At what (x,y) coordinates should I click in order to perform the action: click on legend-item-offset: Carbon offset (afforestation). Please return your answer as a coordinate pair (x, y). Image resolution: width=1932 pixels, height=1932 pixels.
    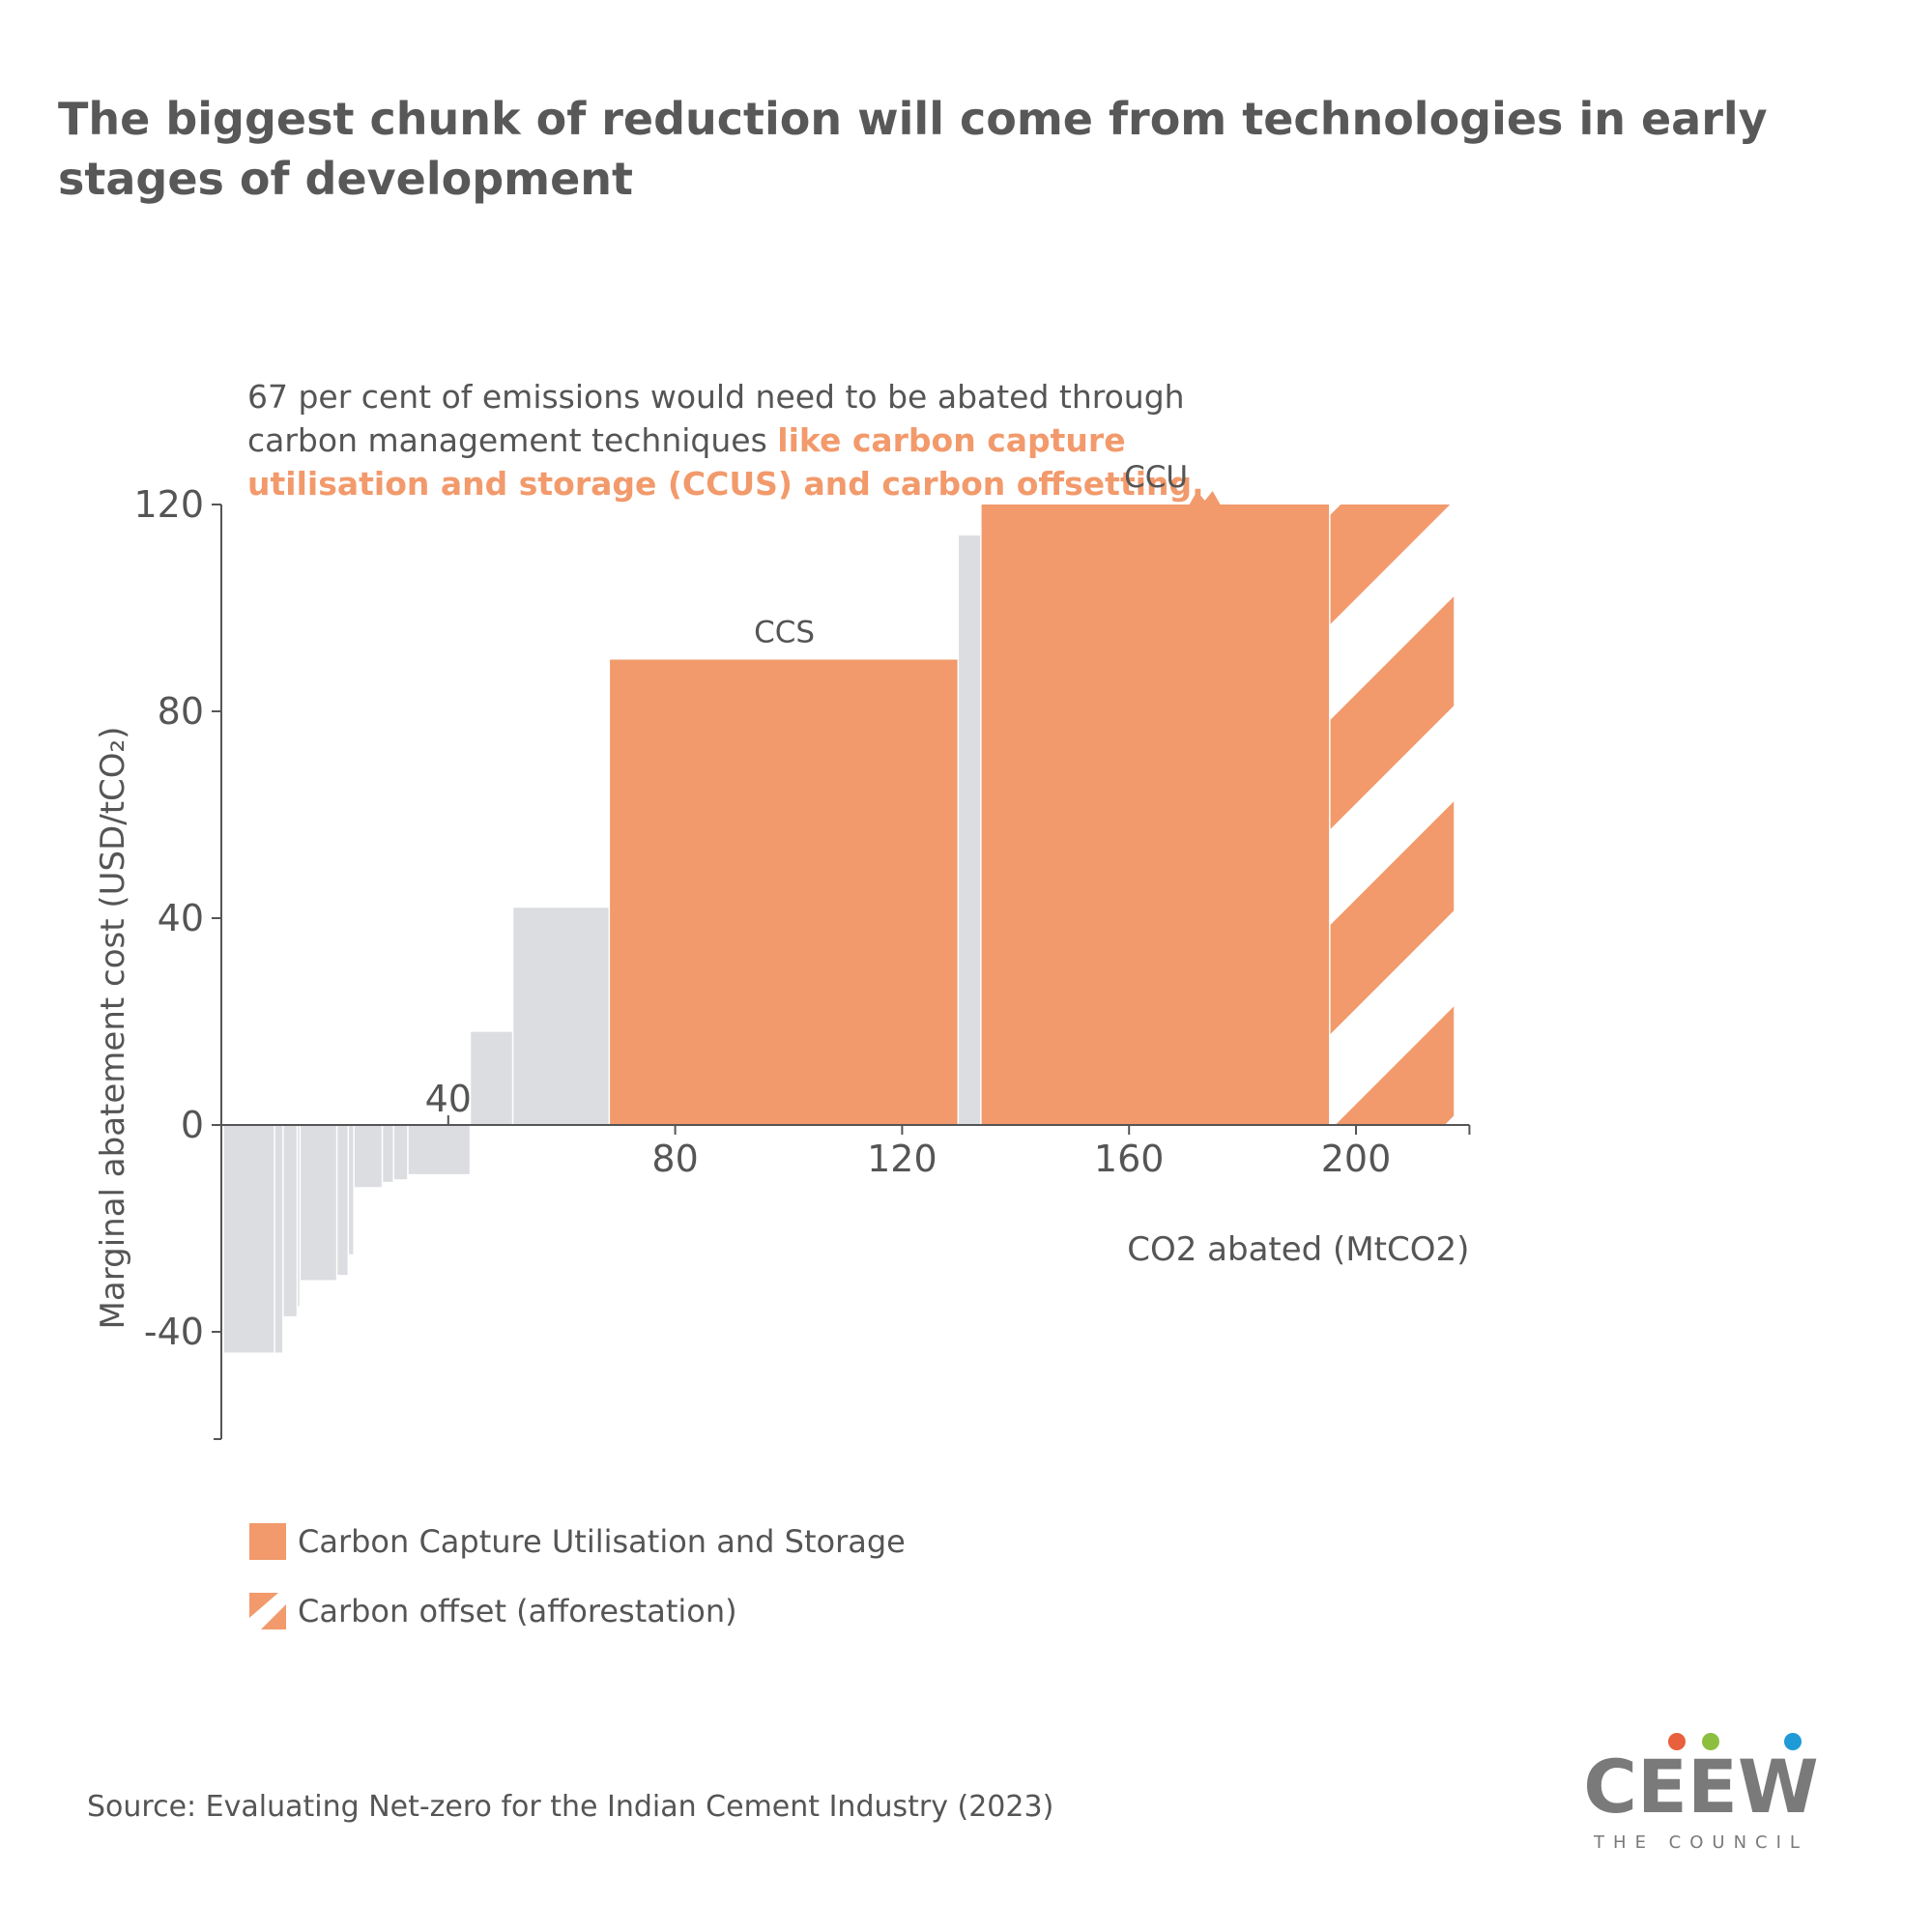
    Looking at the image, I should click on (577, 1611).